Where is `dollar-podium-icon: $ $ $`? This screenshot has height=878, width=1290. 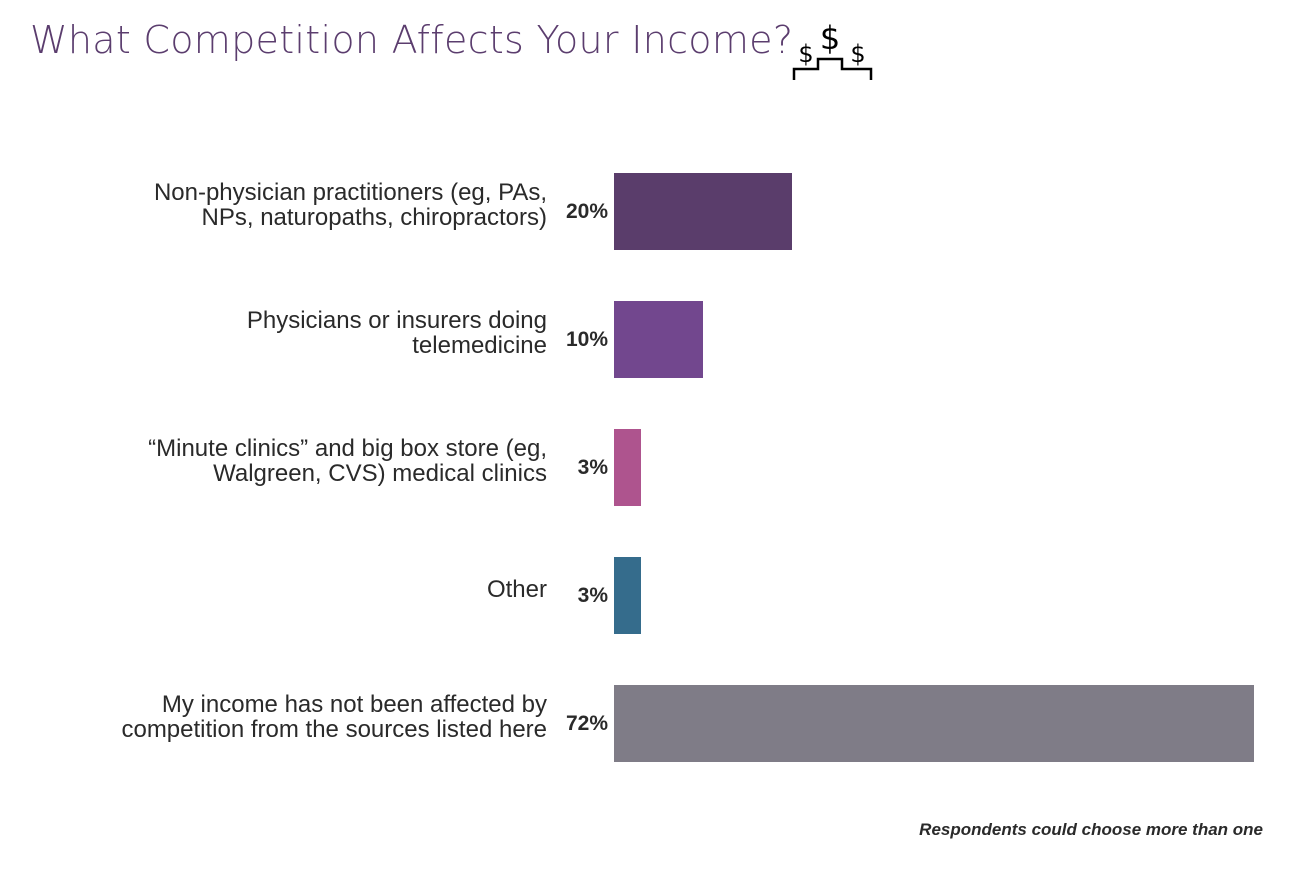
dollar-podium-icon: $ $ $ is located at coordinates (832, 49).